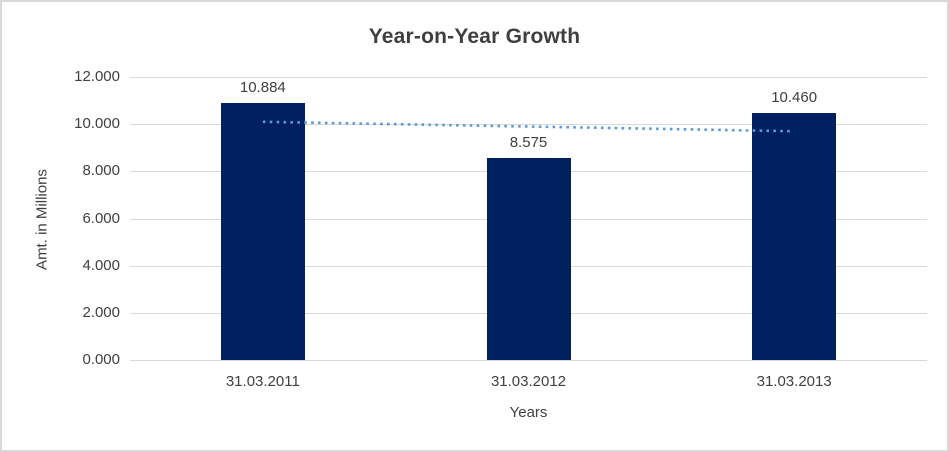 This screenshot has width=949, height=452. Describe the element at coordinates (528, 381) in the screenshot. I see `x-tick-label: 31.03.2012` at that location.